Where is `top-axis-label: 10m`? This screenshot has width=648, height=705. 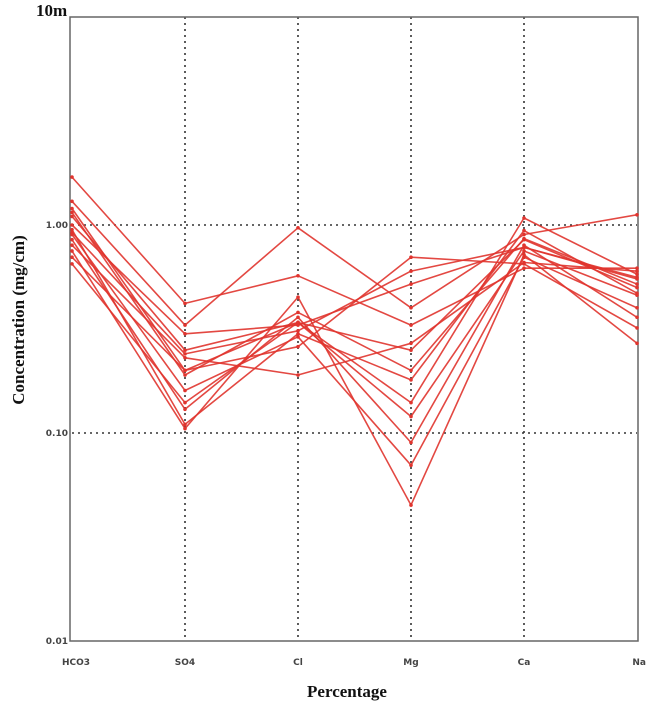 top-axis-label: 10m is located at coordinates (51, 10).